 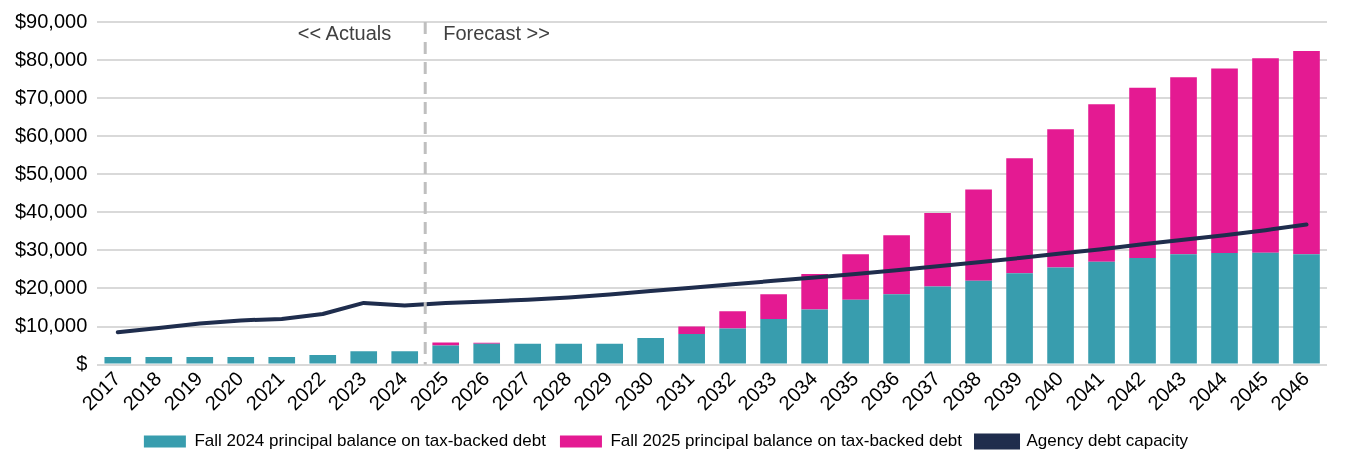 I want to click on y-tick-label: $50,000, so click(x=51, y=172).